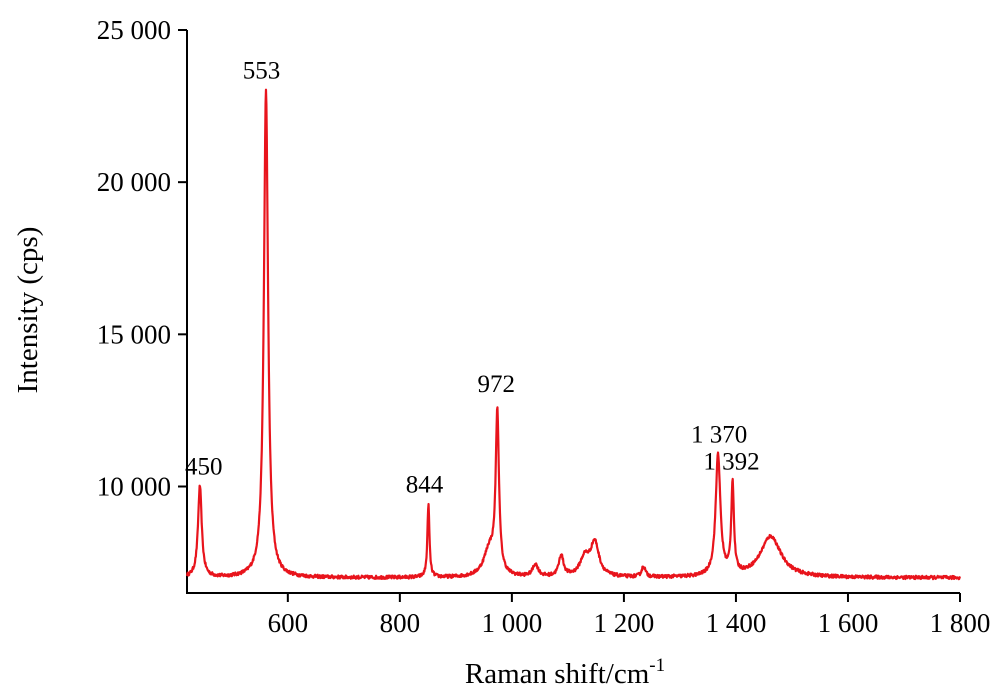 The height and width of the screenshot is (697, 1000). Describe the element at coordinates (262, 71) in the screenshot. I see `peak-label: 553` at that location.